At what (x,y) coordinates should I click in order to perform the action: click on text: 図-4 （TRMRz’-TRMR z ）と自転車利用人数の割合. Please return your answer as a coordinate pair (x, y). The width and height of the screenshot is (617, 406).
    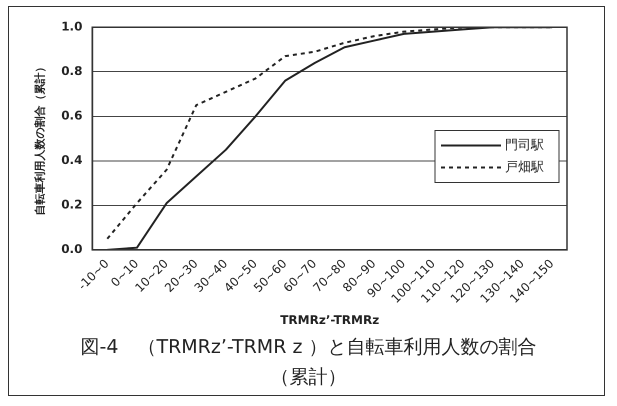
    Looking at the image, I should click on (309, 347).